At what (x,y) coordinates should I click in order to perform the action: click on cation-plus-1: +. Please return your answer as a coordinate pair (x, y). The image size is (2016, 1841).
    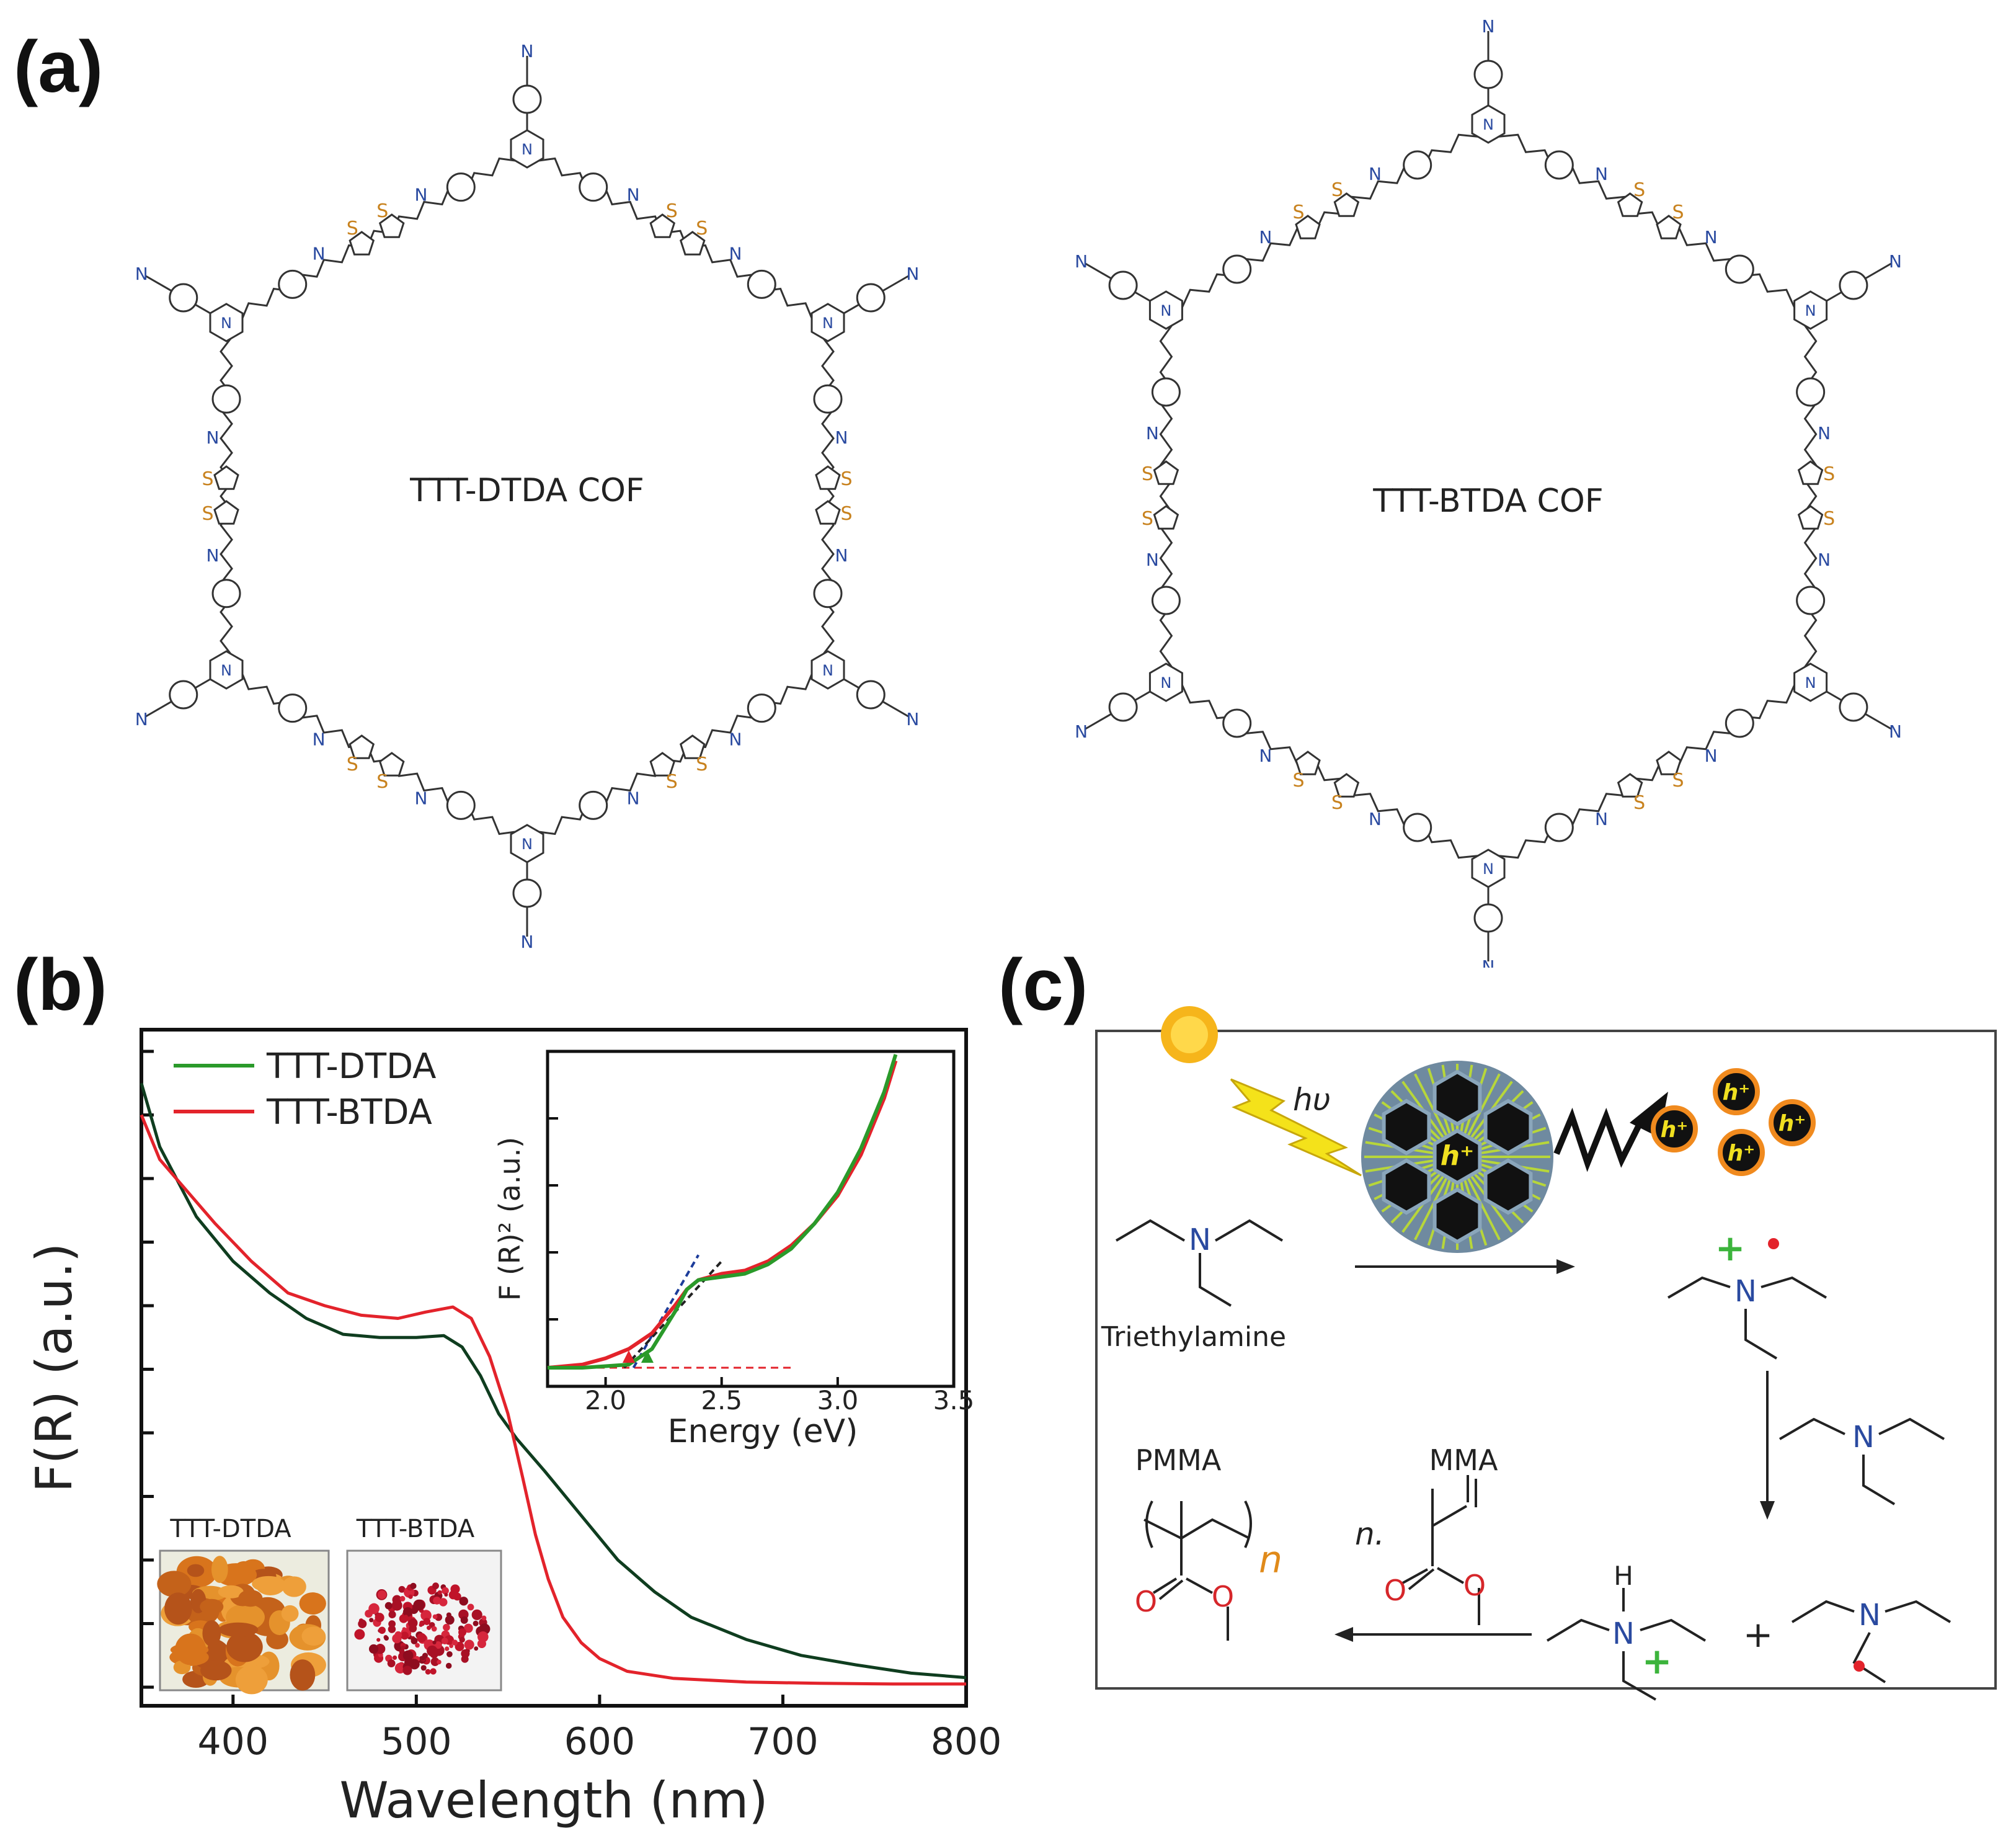
    Looking at the image, I should click on (1730, 1248).